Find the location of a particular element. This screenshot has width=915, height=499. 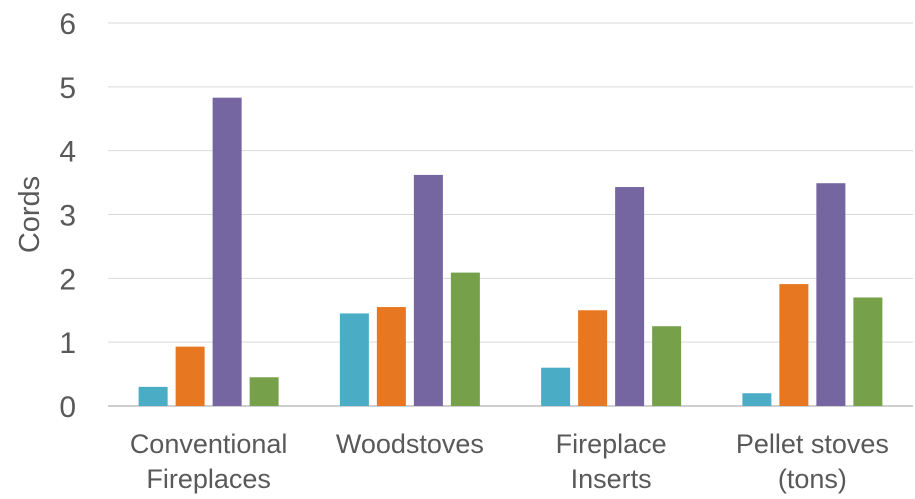

x-category-label-line: Inserts is located at coordinates (611, 479).